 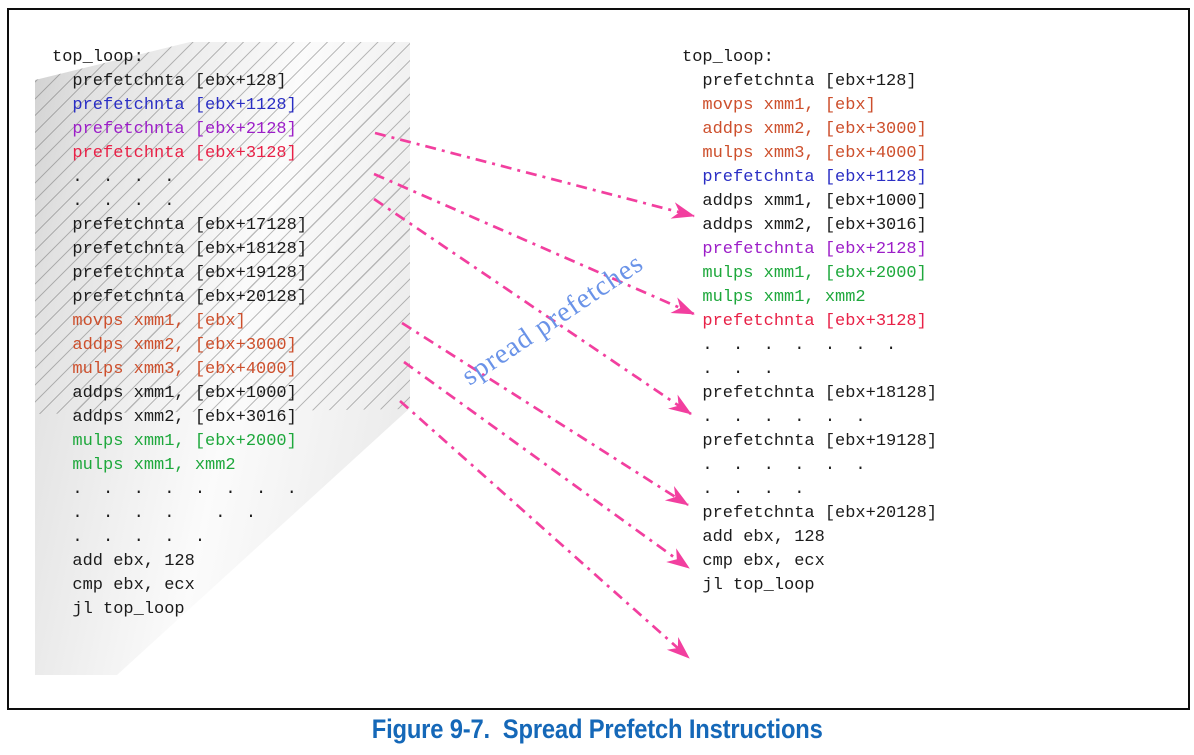 What do you see at coordinates (810, 441) in the screenshot?
I see `right-code-line: prefetchnta [ebx+19128]` at bounding box center [810, 441].